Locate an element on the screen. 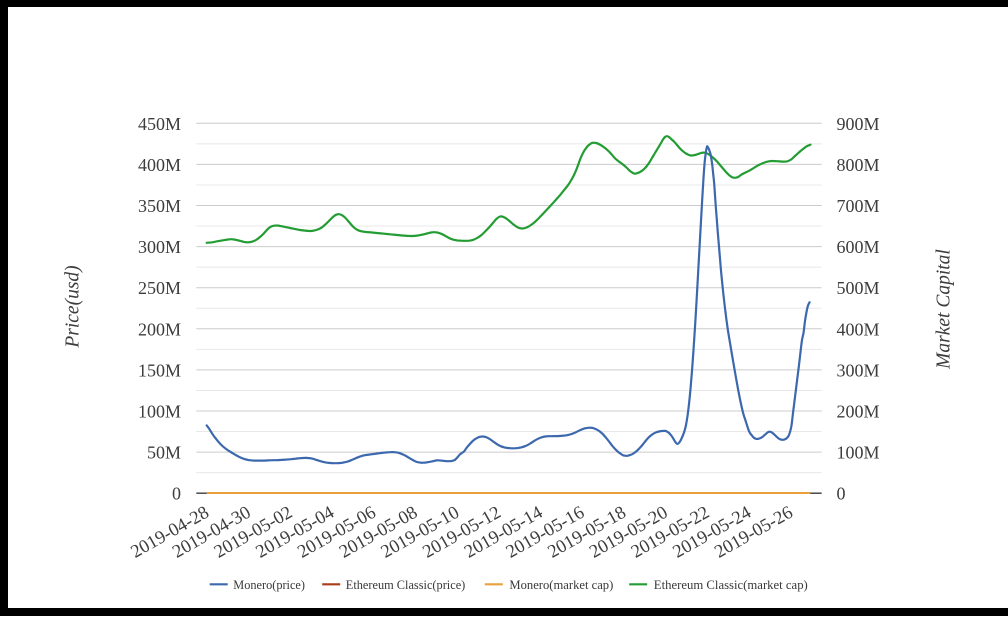 The image size is (1008, 621). svg-text: 450M is located at coordinates (159, 124).